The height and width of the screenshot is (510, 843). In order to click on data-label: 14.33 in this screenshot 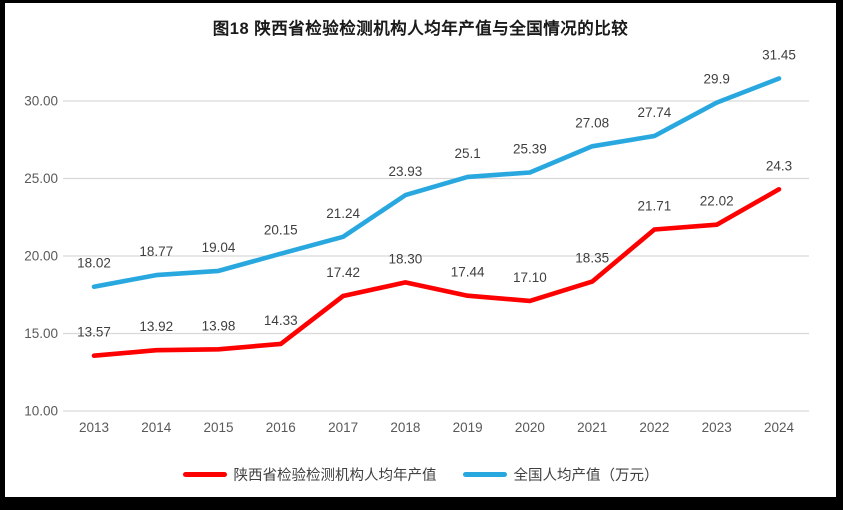, I will do `click(281, 320)`.